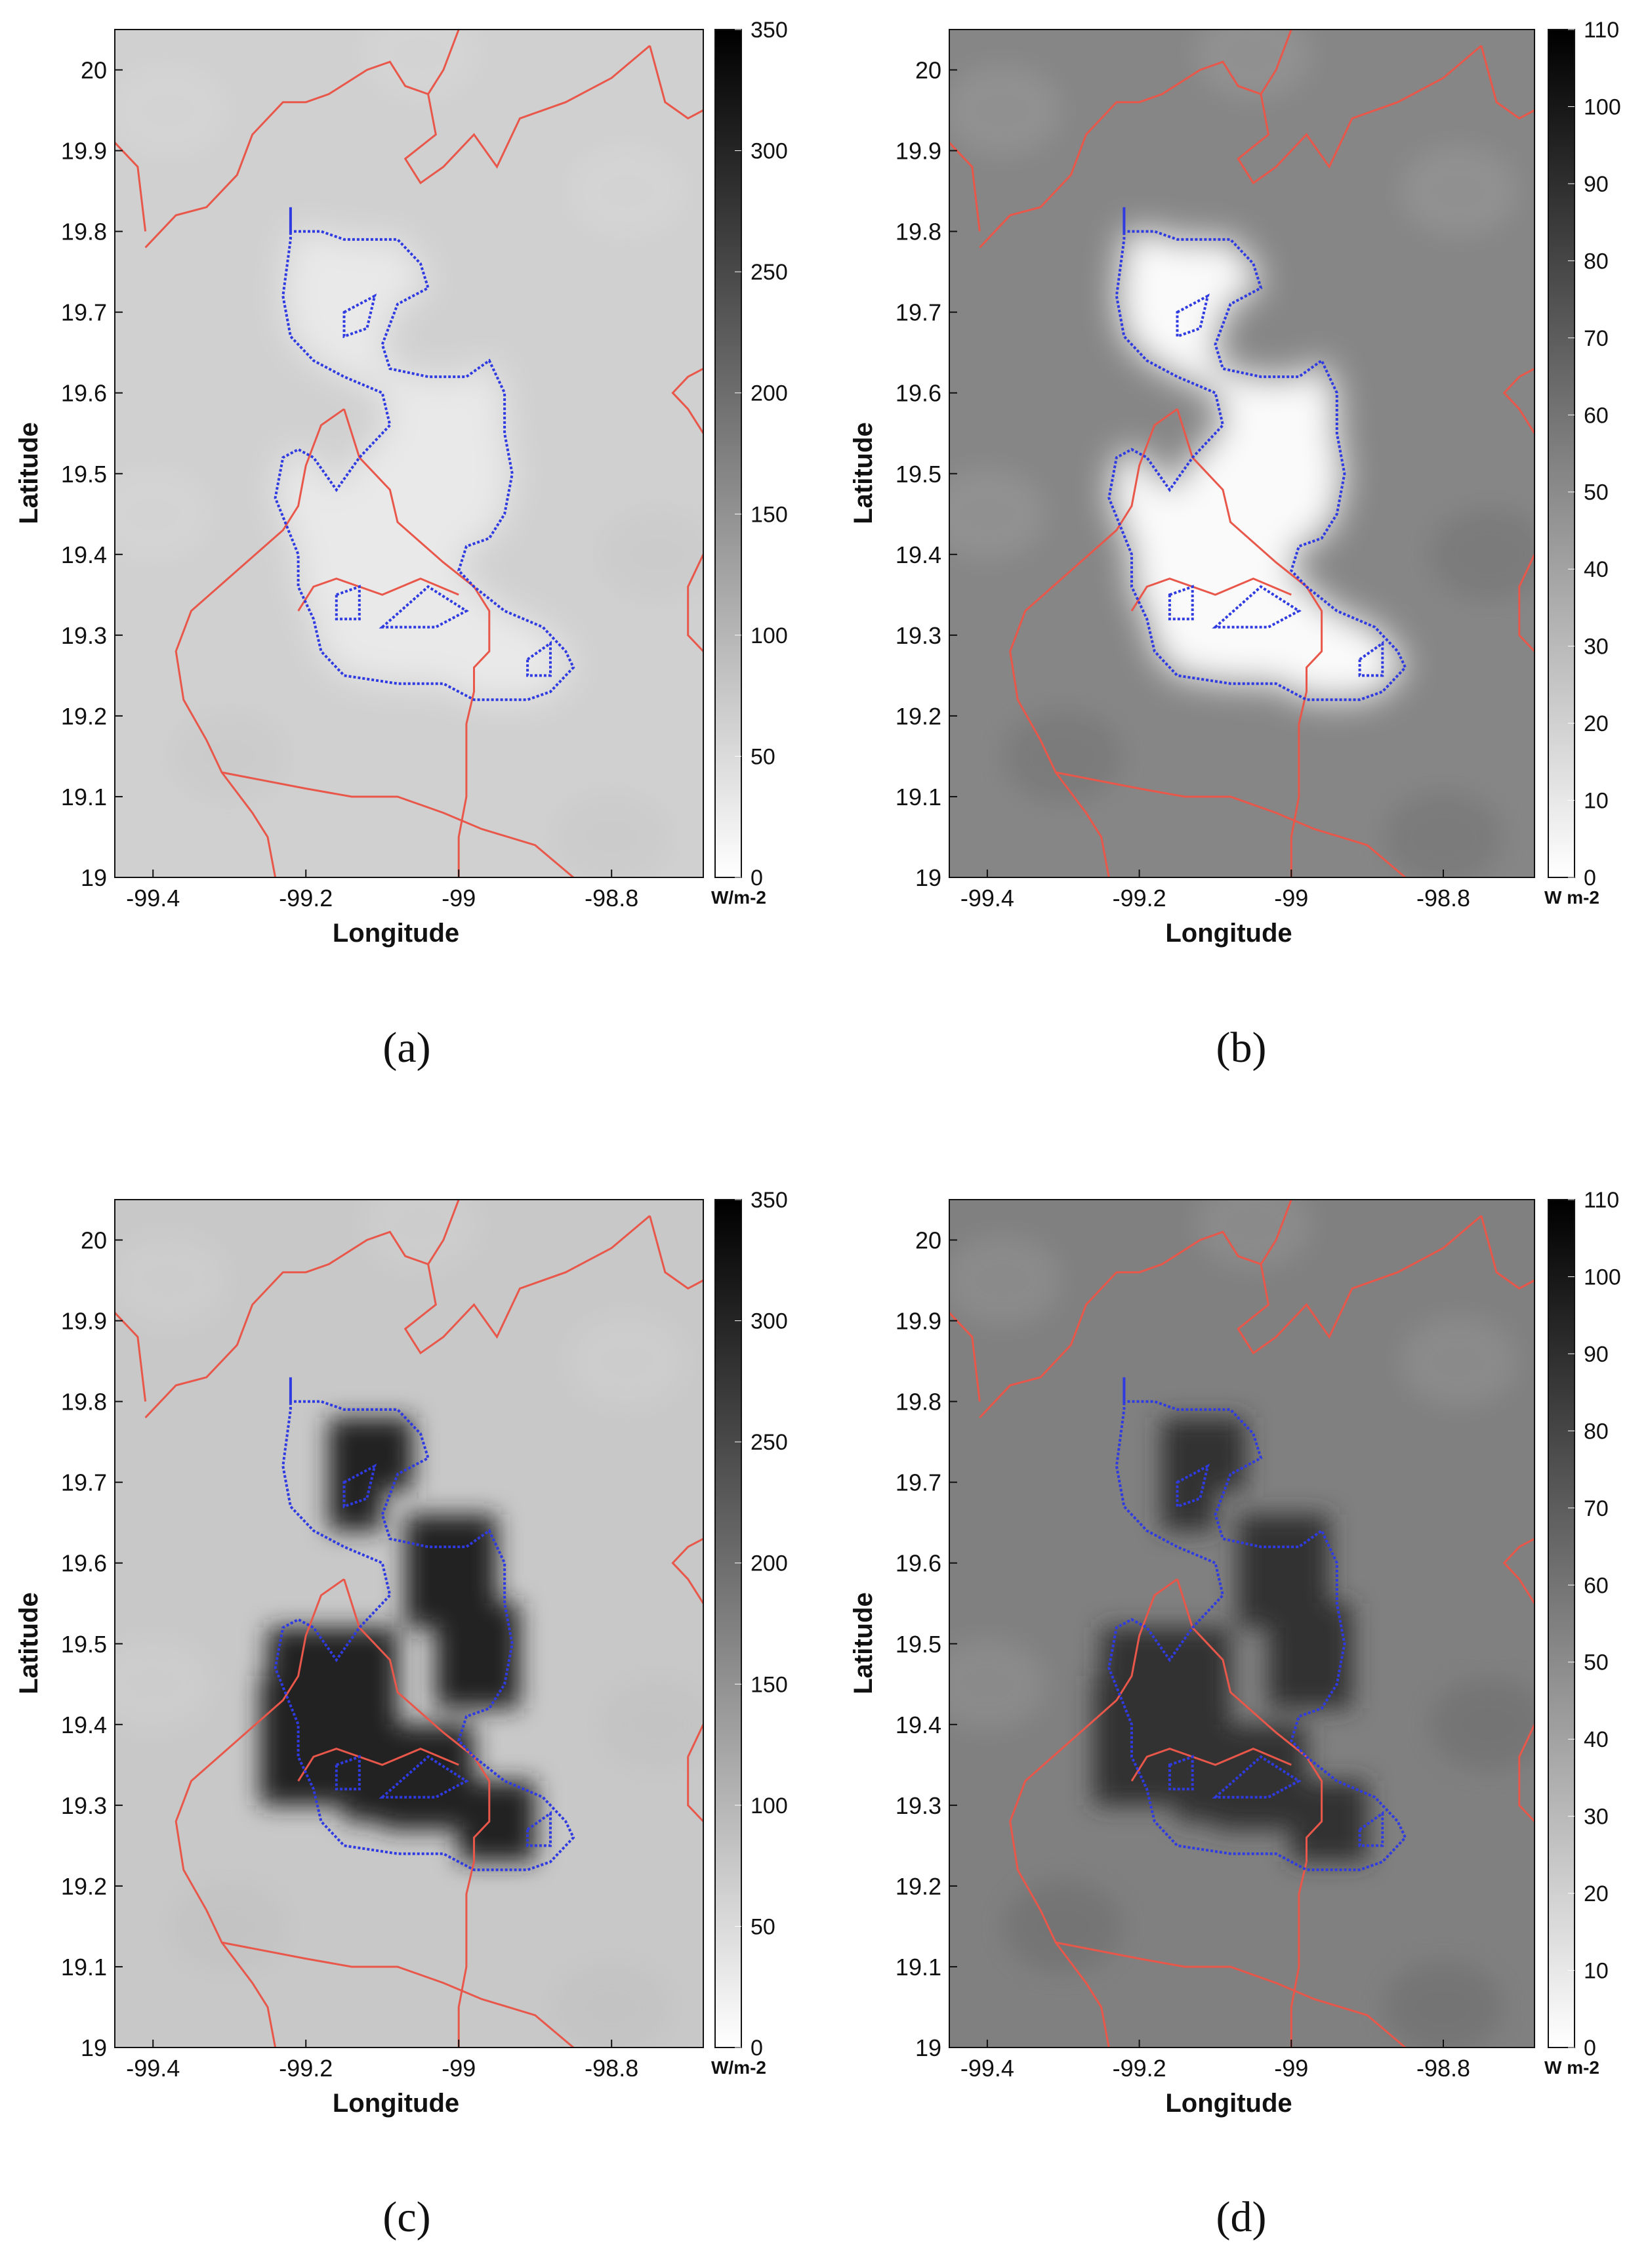  What do you see at coordinates (1596, 1508) in the screenshot?
I see `colorbar-tick-label: 70` at bounding box center [1596, 1508].